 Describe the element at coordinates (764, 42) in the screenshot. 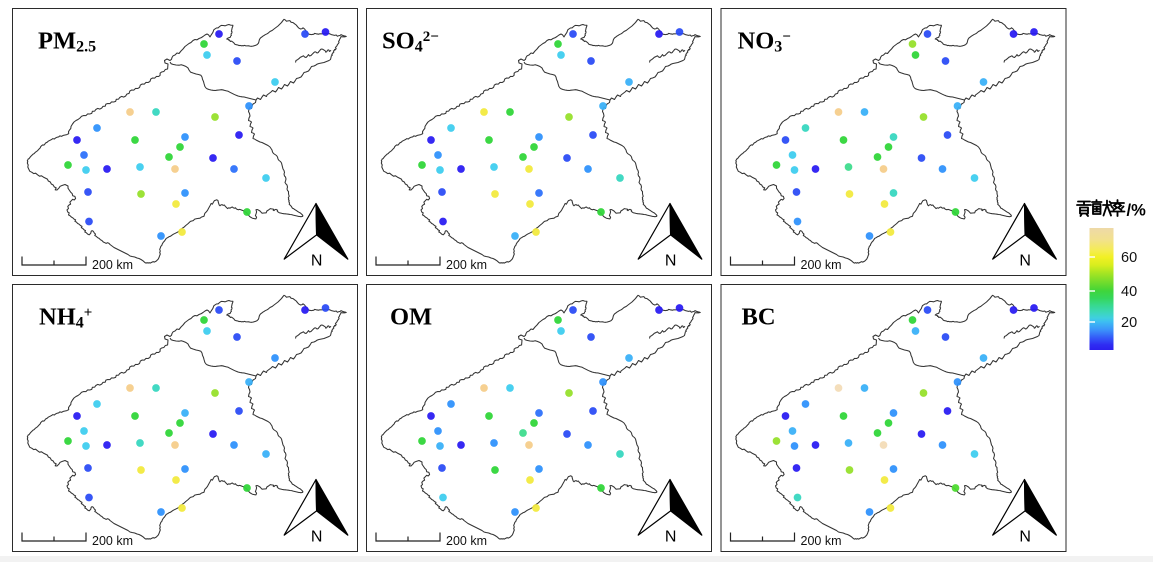

I see `svg-text: NO3−` at that location.